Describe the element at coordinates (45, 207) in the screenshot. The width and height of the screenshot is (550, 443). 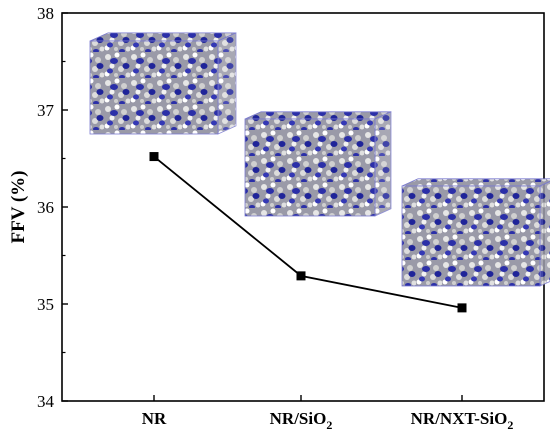
I see `y-tick-label: 36` at that location.